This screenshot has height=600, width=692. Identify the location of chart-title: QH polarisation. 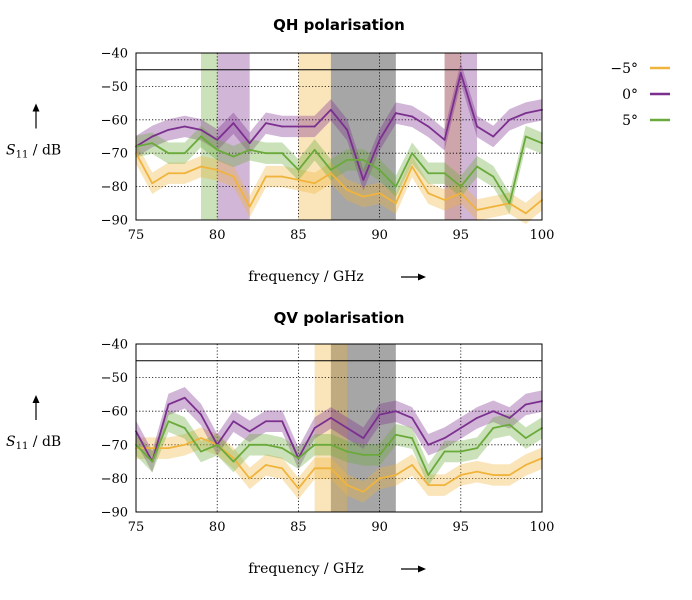
(339, 25).